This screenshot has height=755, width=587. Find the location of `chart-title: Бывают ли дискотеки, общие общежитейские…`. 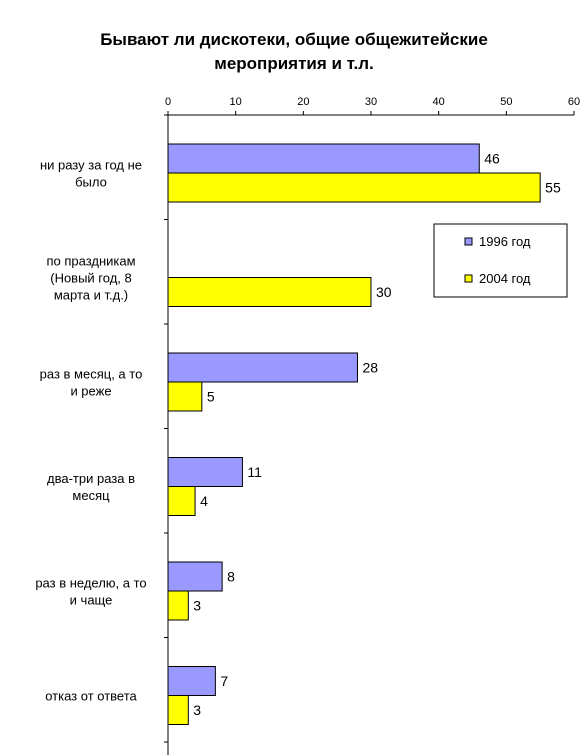

chart-title: Бывают ли дискотеки, общие общежитейские… is located at coordinates (294, 51).